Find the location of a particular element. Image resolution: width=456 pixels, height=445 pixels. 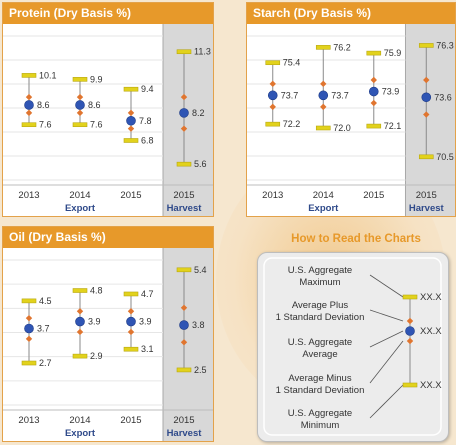

legend-label-line1: Average Minus is located at coordinates (319, 378).